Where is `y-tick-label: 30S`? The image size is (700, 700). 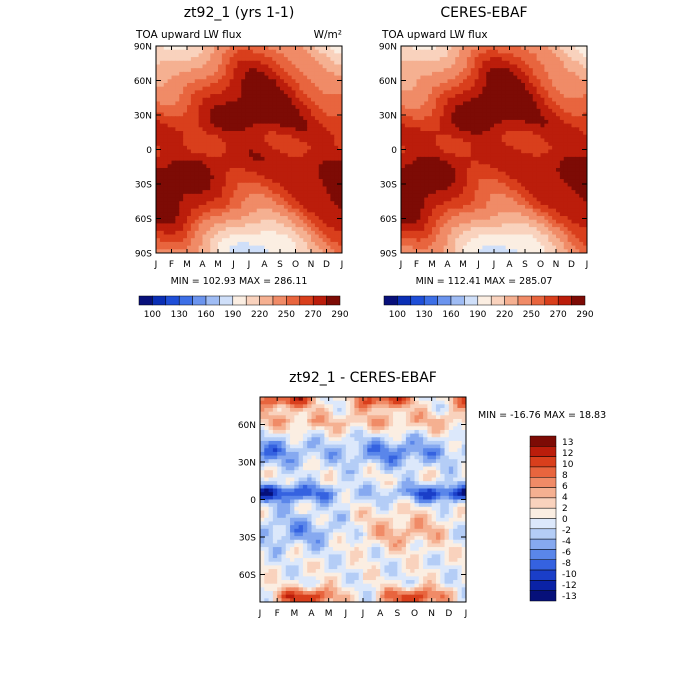
y-tick-label: 30S is located at coordinates (143, 186).